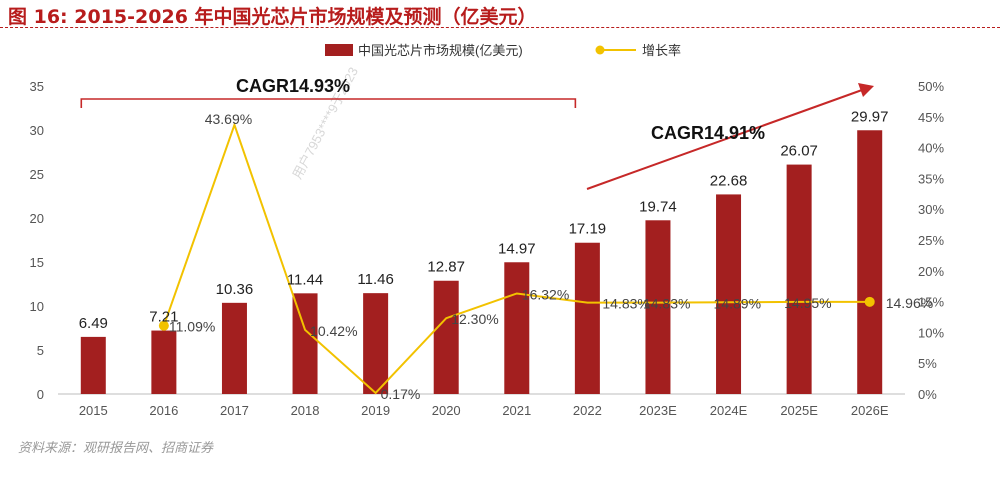 This screenshot has height=477, width=1000. I want to click on growth-value-label: 12.30%, so click(474, 319).